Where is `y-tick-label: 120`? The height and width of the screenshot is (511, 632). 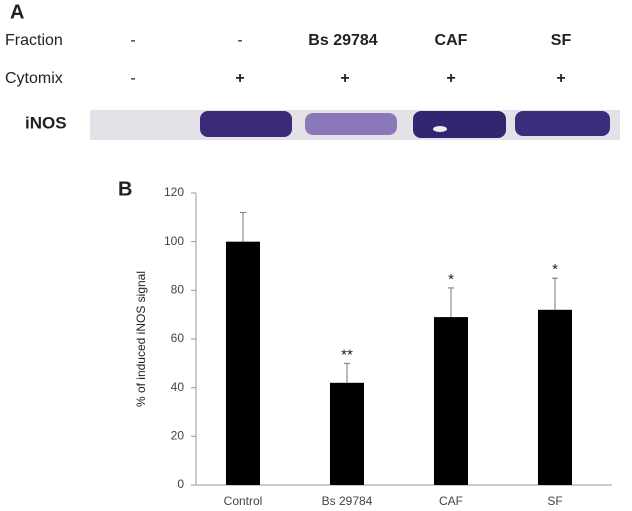 y-tick-label: 120 is located at coordinates (174, 192).